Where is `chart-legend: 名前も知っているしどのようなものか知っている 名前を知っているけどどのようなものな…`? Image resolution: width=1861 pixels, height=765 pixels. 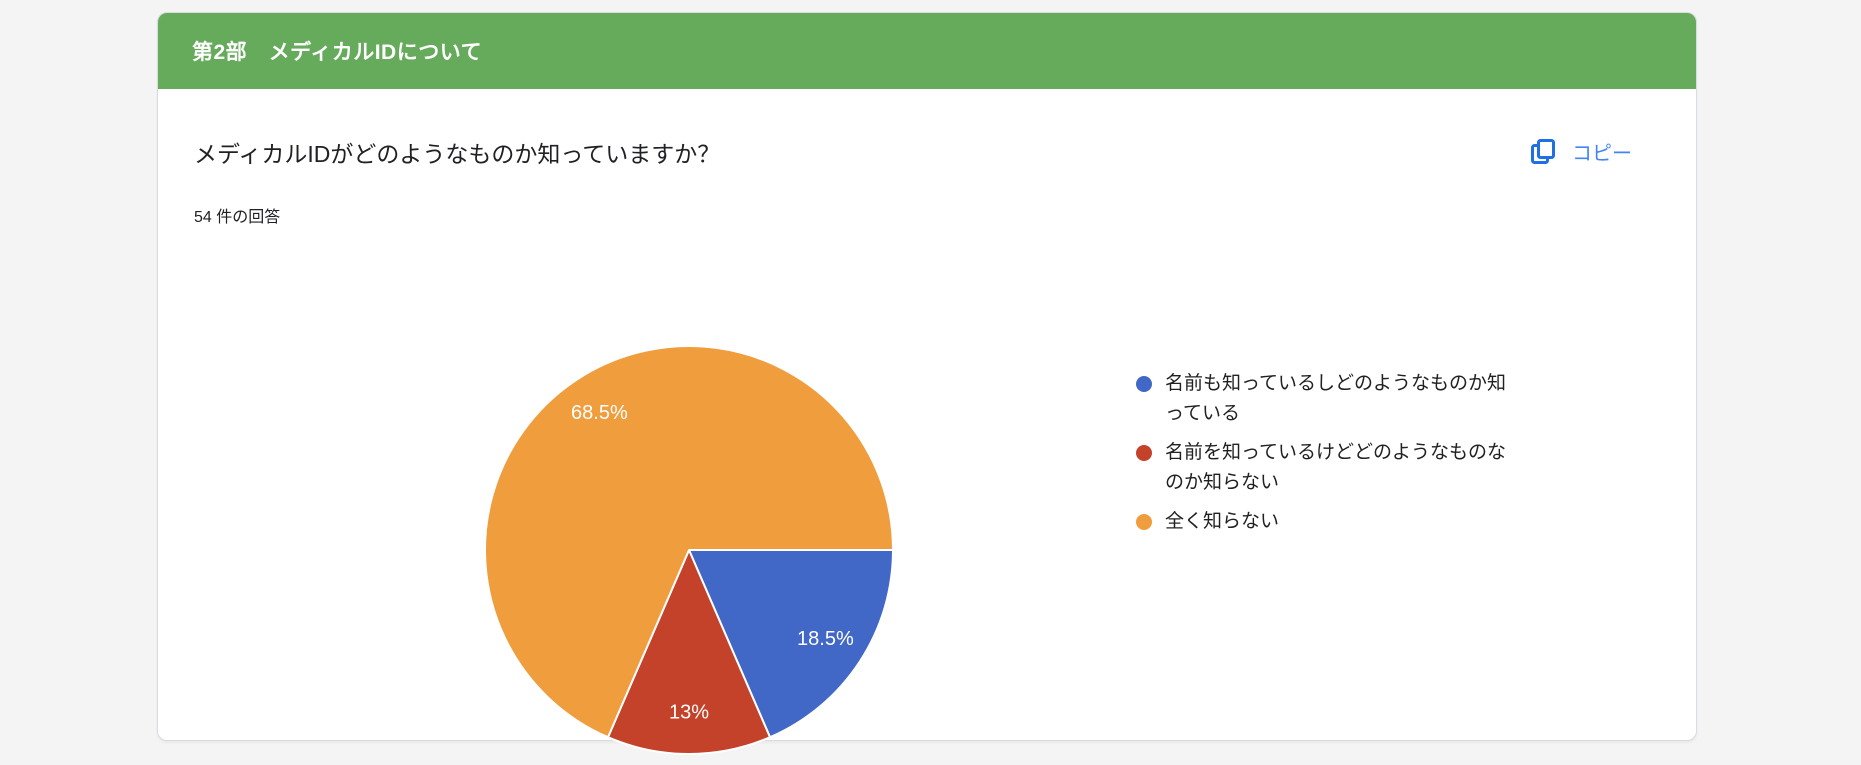
chart-legend: 名前も知っているしどのようなものか知っている 名前を知っているけどどのようなものな… is located at coordinates (1356, 453).